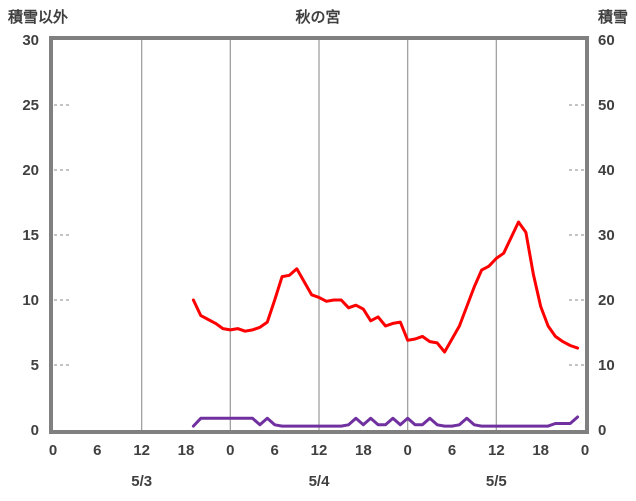 The image size is (636, 501). I want to click on left-axis-tick-label: 15, so click(30, 235).